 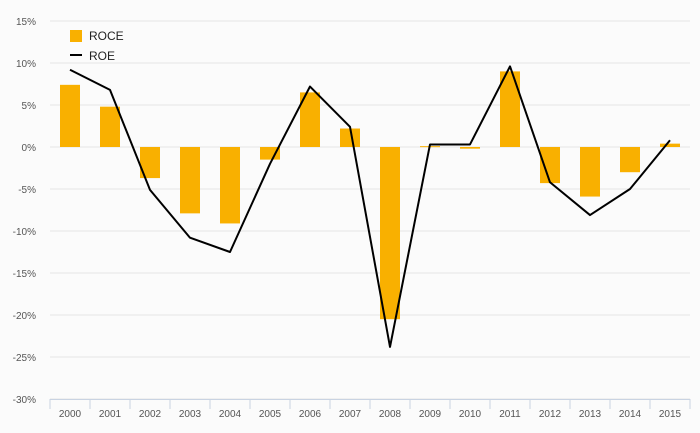 What do you see at coordinates (24, 232) in the screenshot?
I see `y-tick-label: -10%` at bounding box center [24, 232].